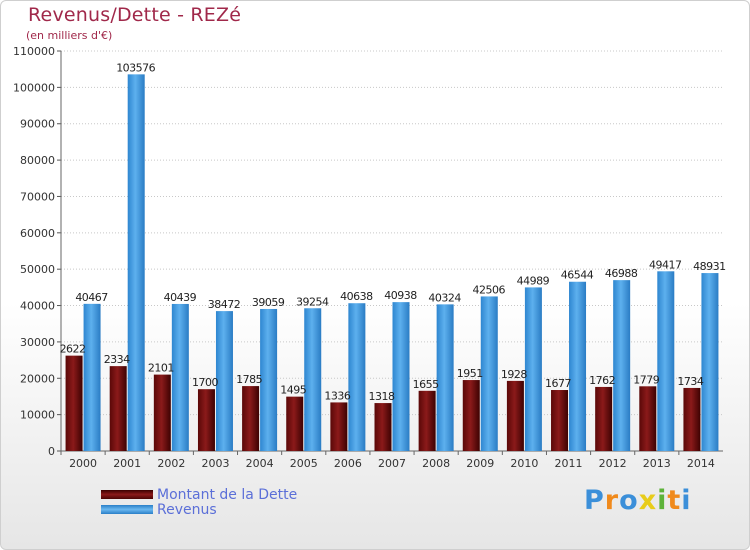 The width and height of the screenshot is (750, 550). What do you see at coordinates (312, 301) in the screenshot?
I see `data-label-revenue: 39254` at bounding box center [312, 301].